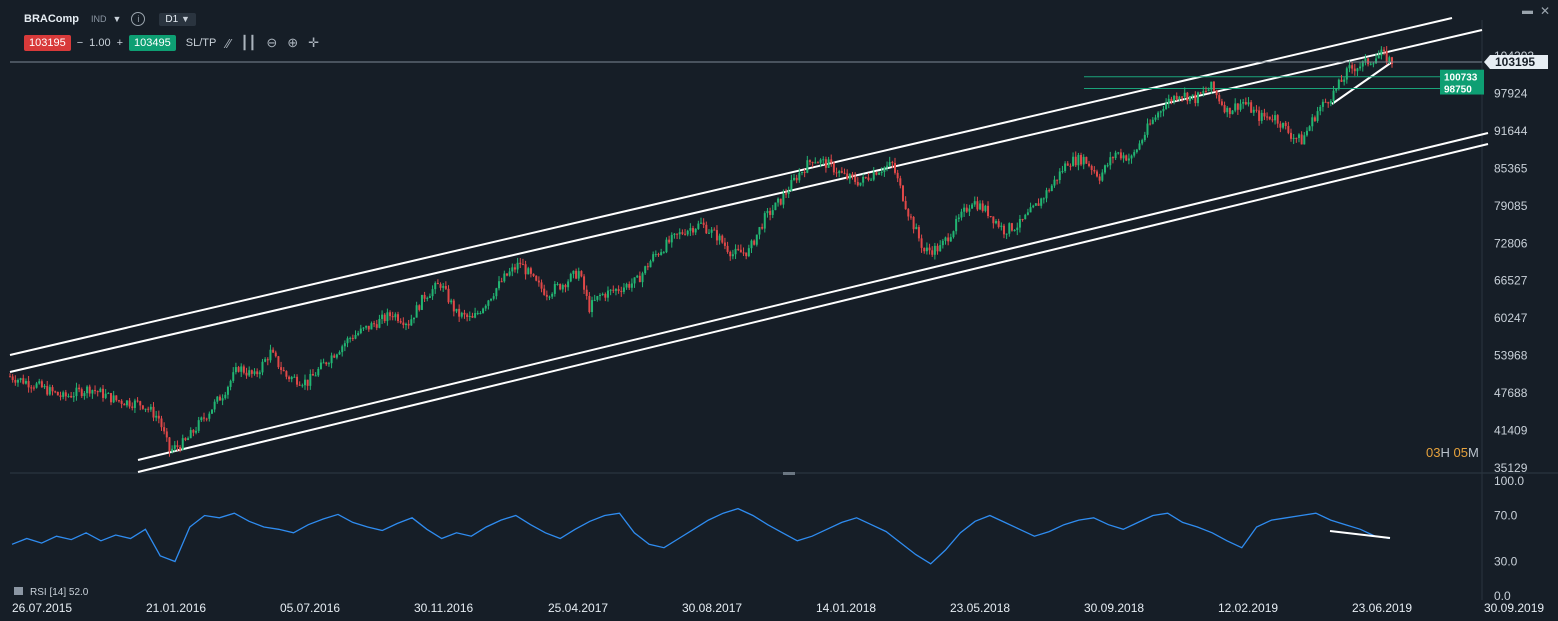 The width and height of the screenshot is (1558, 621). What do you see at coordinates (1460, 452) in the screenshot?
I see `timer-minutes: 05` at bounding box center [1460, 452].